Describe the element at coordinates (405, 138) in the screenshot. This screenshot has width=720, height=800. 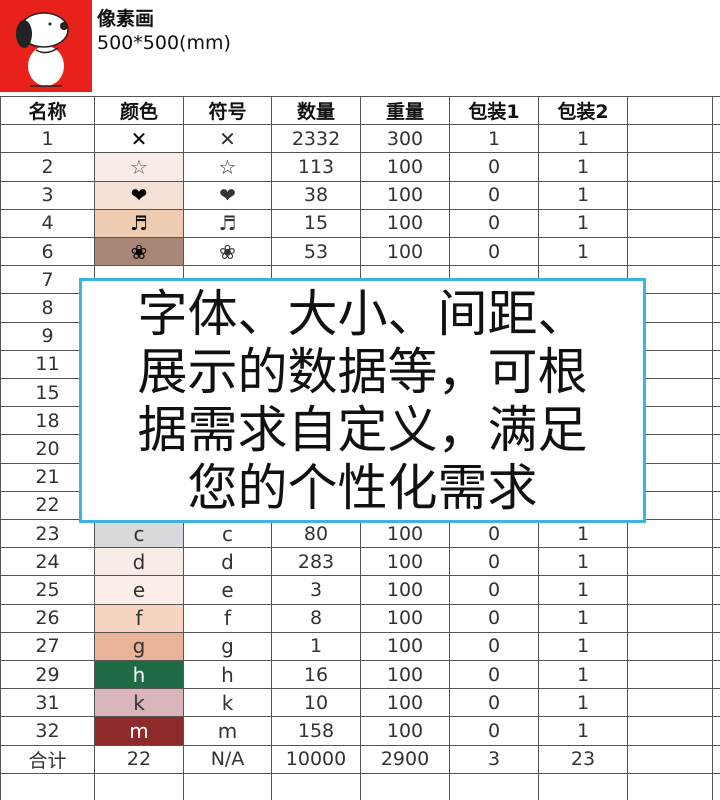
I see `cell: 300` at that location.